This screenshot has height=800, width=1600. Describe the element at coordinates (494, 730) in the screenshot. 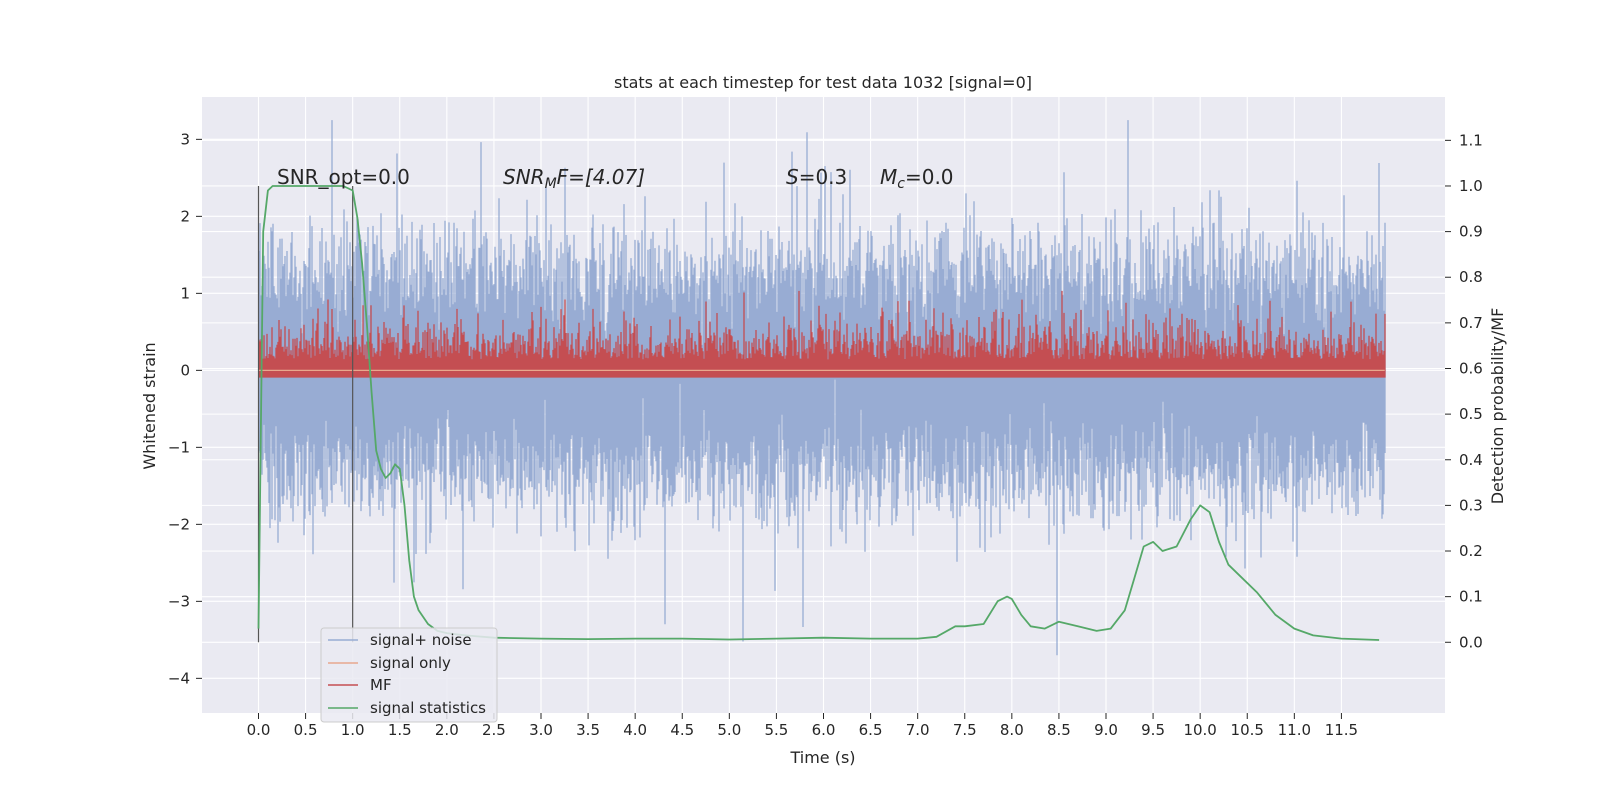

I see `x-tick-label: 2.5` at that location.